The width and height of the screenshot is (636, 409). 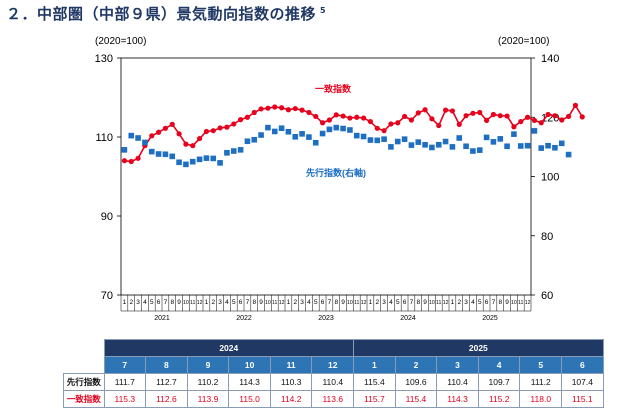 What do you see at coordinates (457, 365) in the screenshot?
I see `table-month-header: 3` at bounding box center [457, 365].